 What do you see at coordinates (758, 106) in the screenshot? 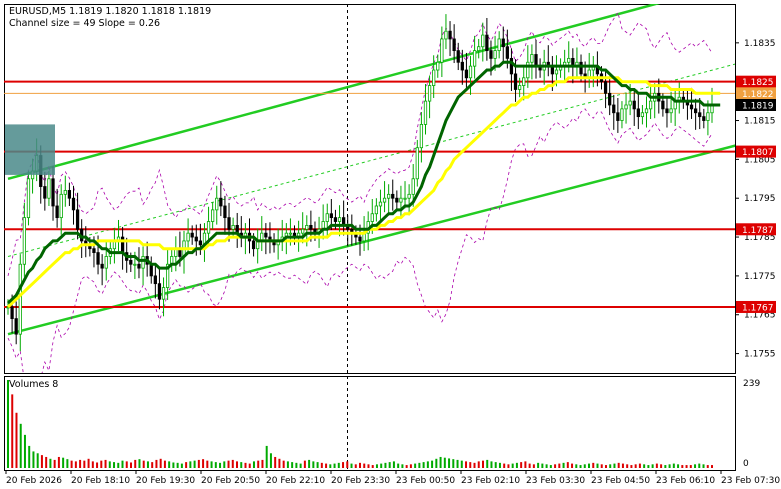
I see `current-price-label: 1.1819` at bounding box center [758, 106].